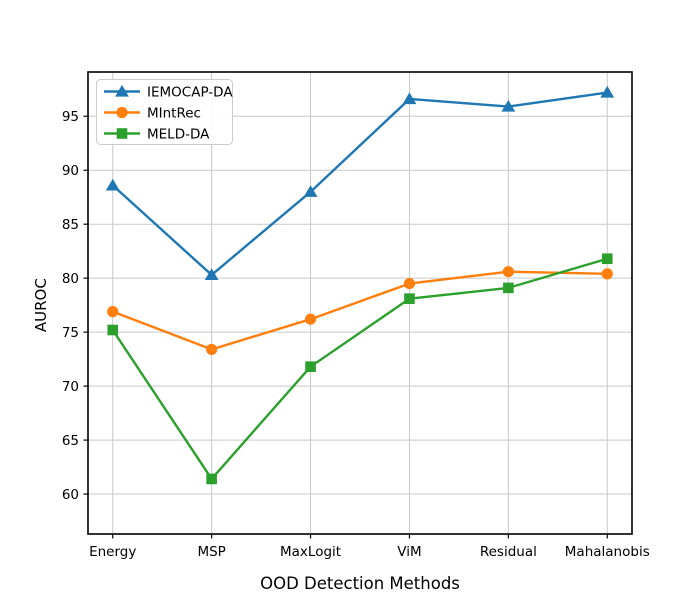  Describe the element at coordinates (70, 333) in the screenshot. I see `y-tick-label: 75` at that location.